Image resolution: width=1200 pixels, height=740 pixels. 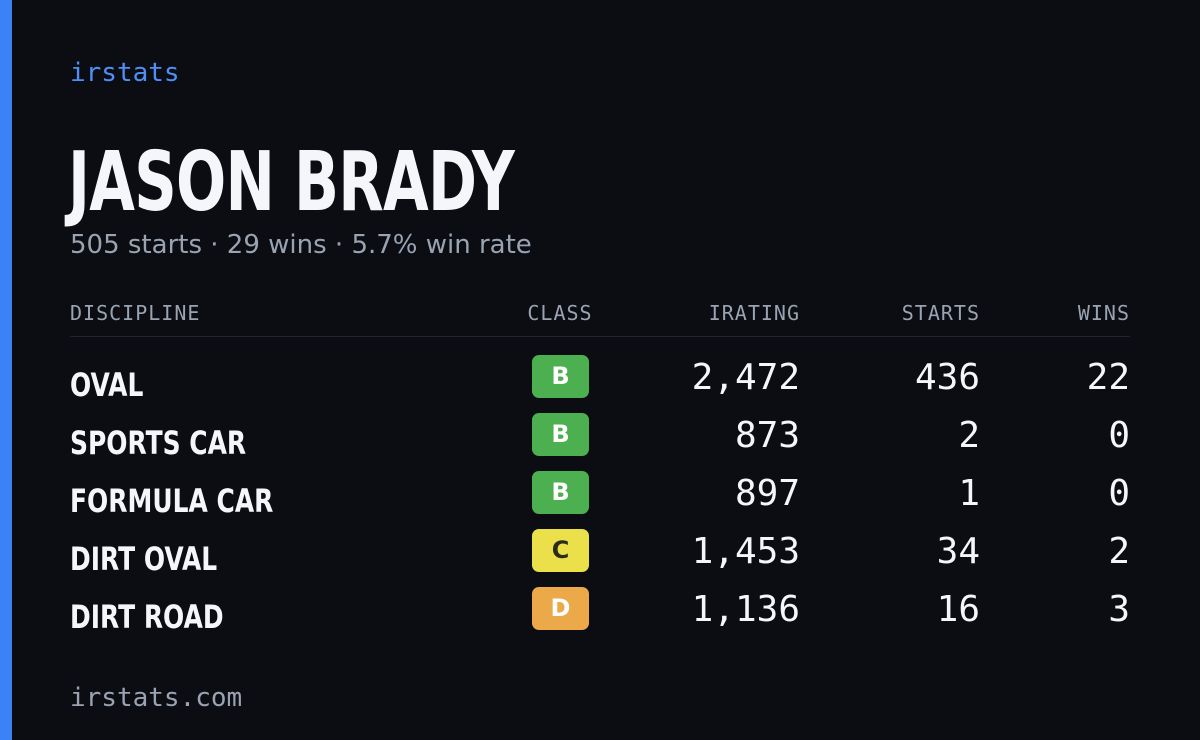 What do you see at coordinates (969, 493) in the screenshot?
I see `starts-value: 1` at bounding box center [969, 493].